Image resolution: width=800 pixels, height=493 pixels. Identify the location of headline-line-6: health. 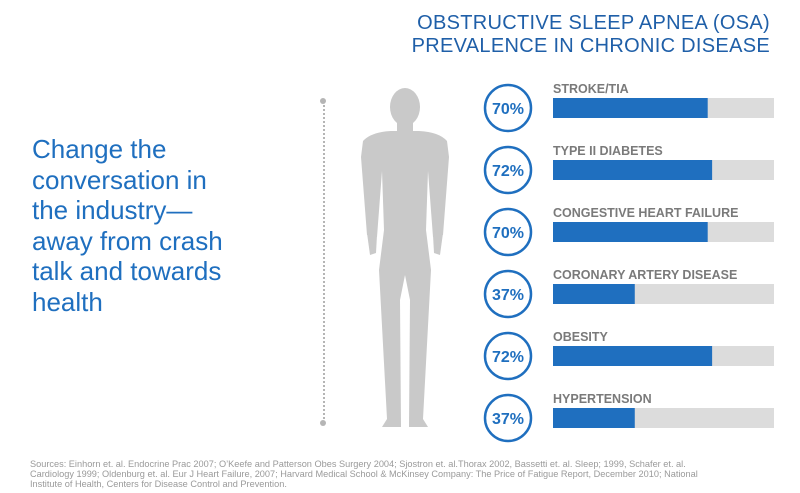
(67, 301).